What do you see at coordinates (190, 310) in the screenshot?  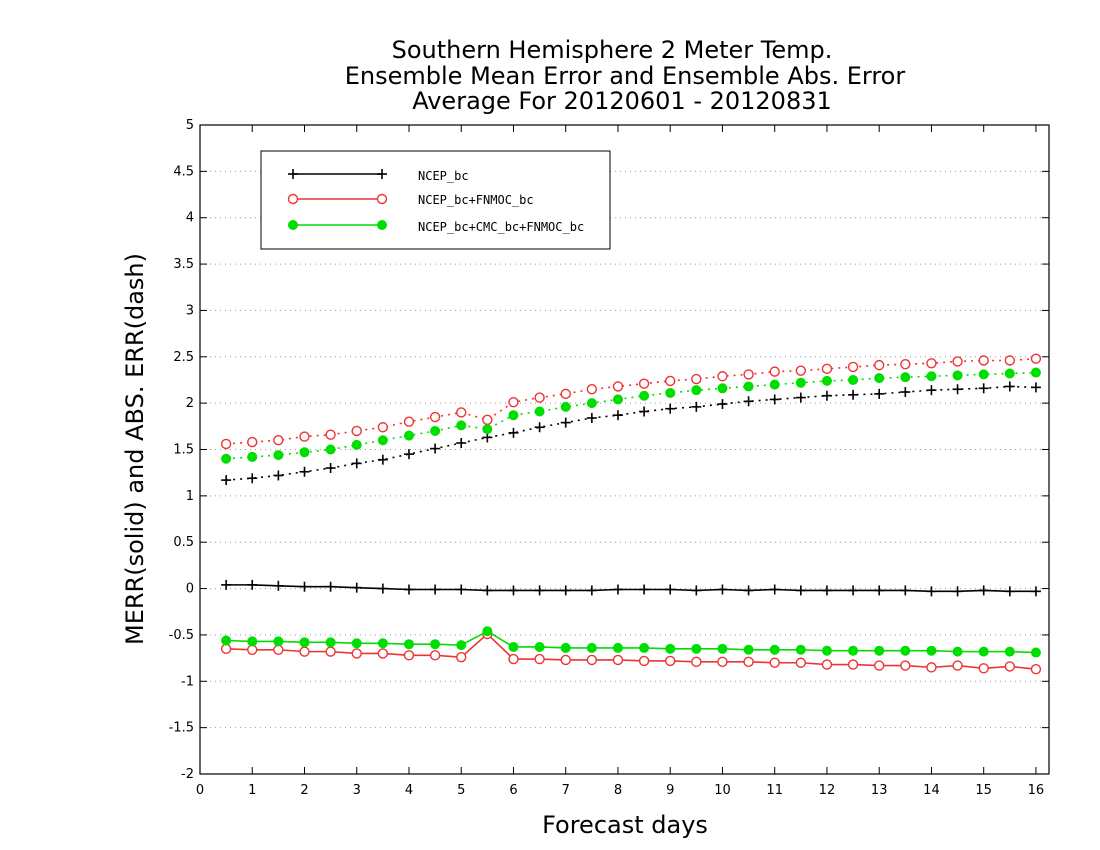 I see `y-tick-label: 3` at bounding box center [190, 310].